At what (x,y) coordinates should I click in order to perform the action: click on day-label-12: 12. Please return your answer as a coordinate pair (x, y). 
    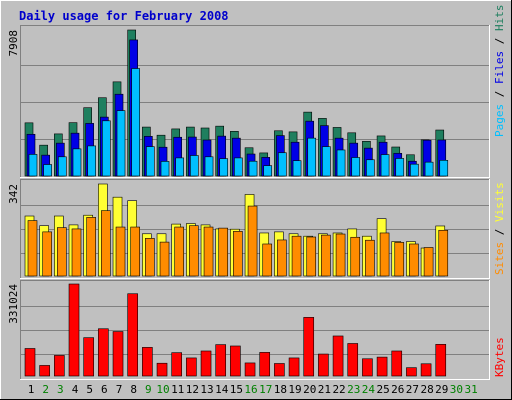
    Looking at the image, I should click on (192, 389).